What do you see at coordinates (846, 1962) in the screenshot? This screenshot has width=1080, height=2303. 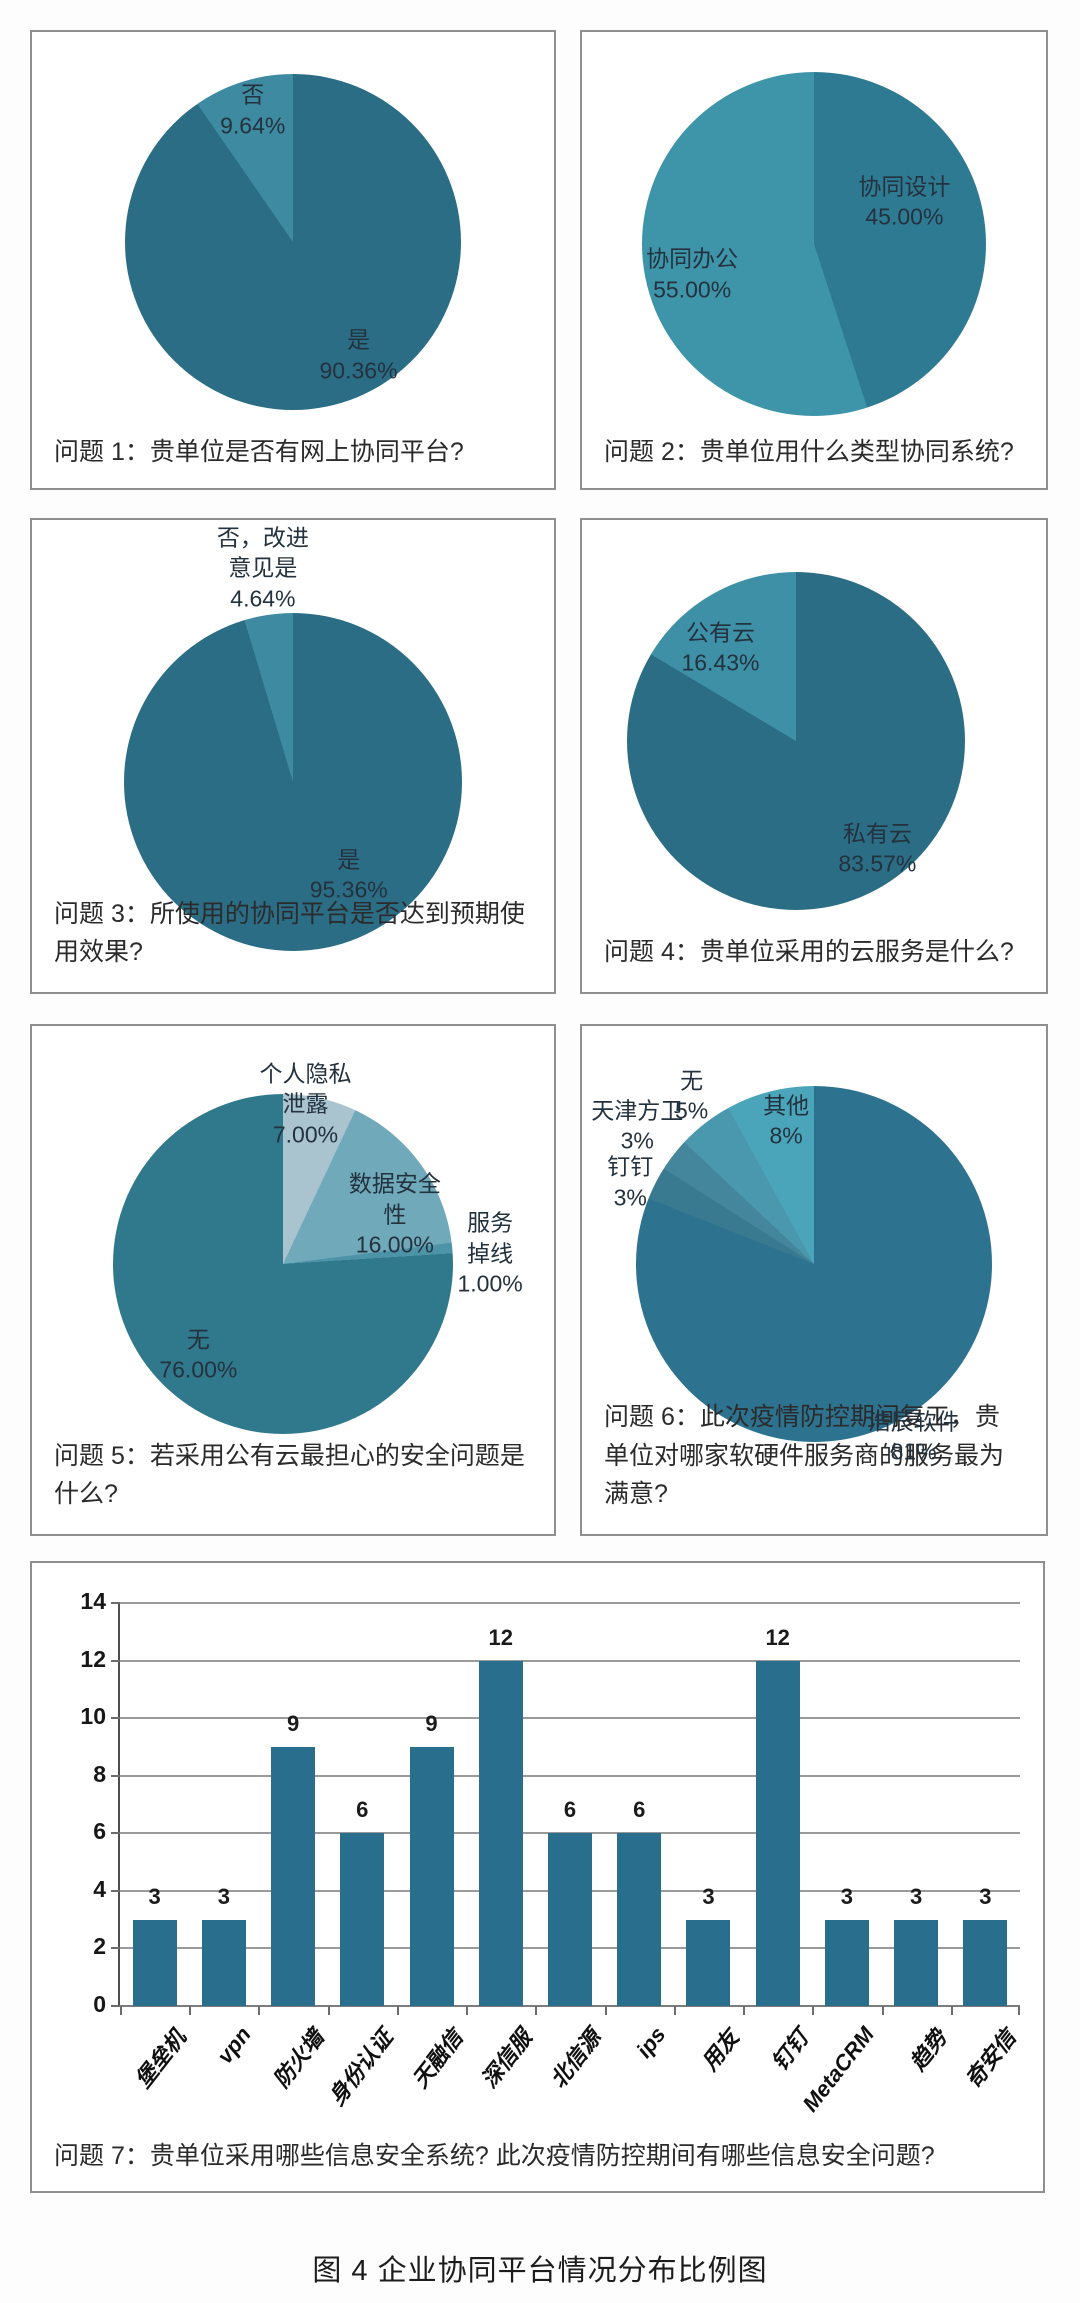 I see `bar-MetaCRM` at bounding box center [846, 1962].